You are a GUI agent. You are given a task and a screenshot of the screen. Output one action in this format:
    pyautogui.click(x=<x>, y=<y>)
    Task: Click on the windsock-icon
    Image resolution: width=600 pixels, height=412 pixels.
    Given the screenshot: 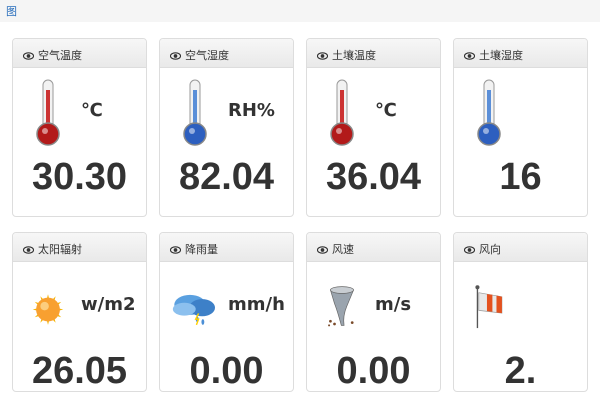 What is the action you would take?
    pyautogui.click(x=489, y=307)
    